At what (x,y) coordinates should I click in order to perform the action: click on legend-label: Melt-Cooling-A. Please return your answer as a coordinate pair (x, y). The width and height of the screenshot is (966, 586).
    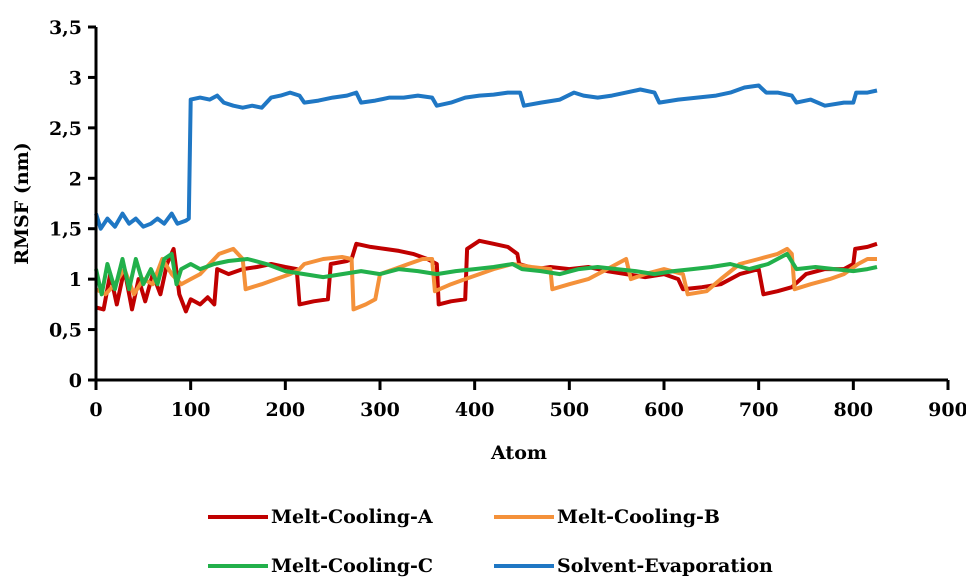
    Looking at the image, I should click on (352, 517).